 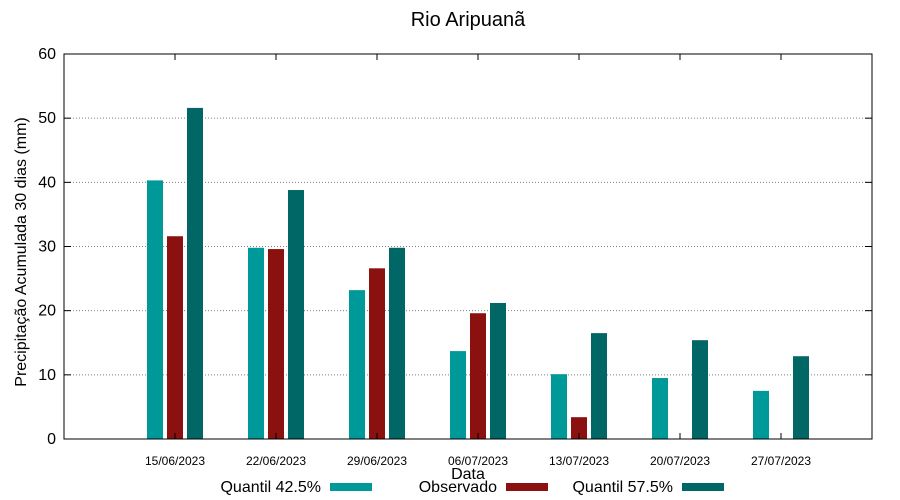 I want to click on x-tick-label: 22/06/2023, so click(x=276, y=461).